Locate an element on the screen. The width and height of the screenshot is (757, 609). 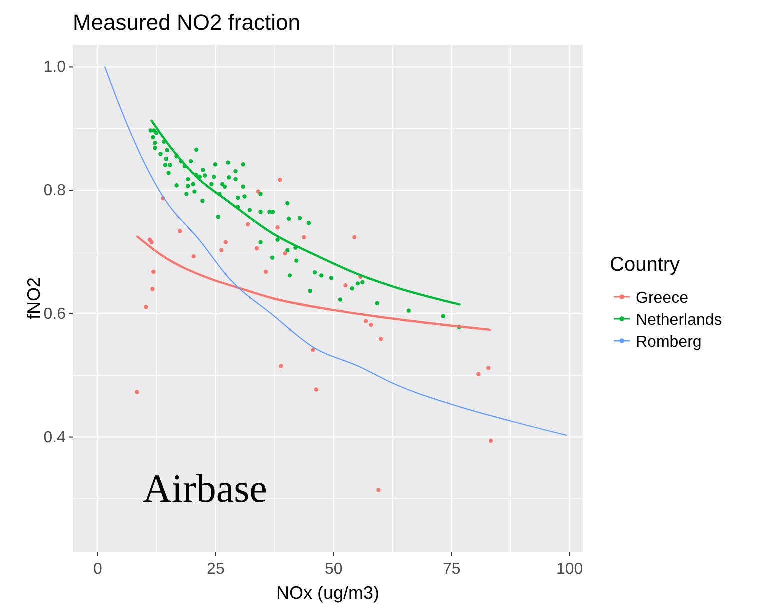
annotation: Airbase is located at coordinates (205, 488).